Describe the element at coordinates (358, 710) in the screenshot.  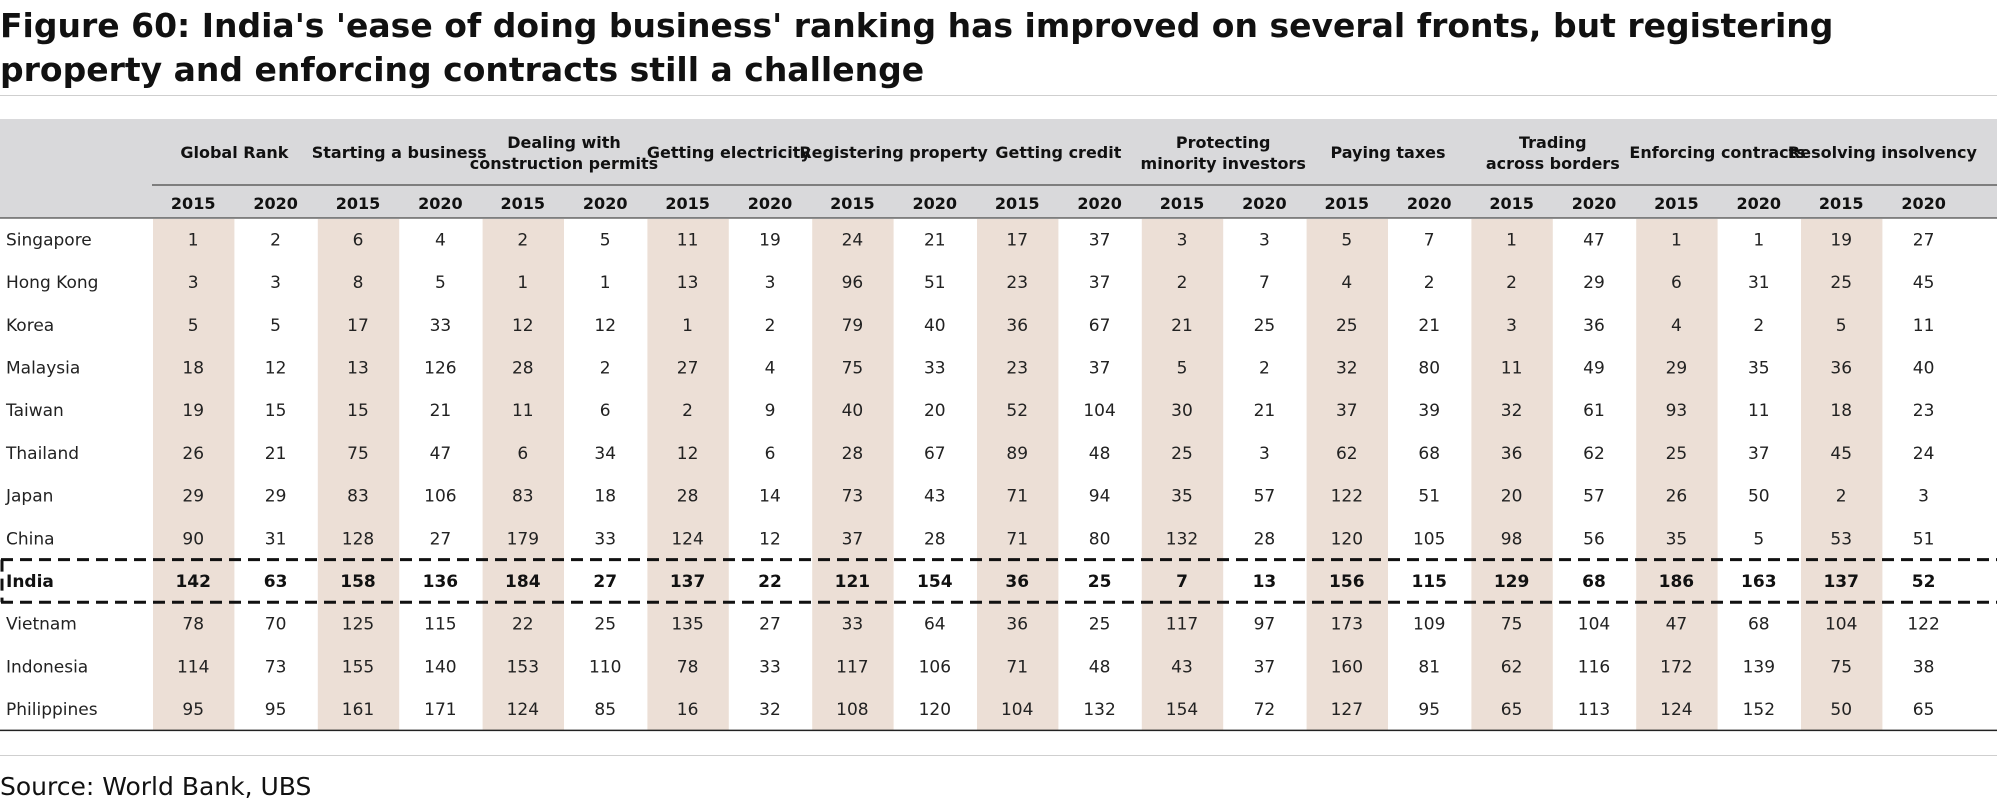
I see `table-cell-value: 161` at that location.